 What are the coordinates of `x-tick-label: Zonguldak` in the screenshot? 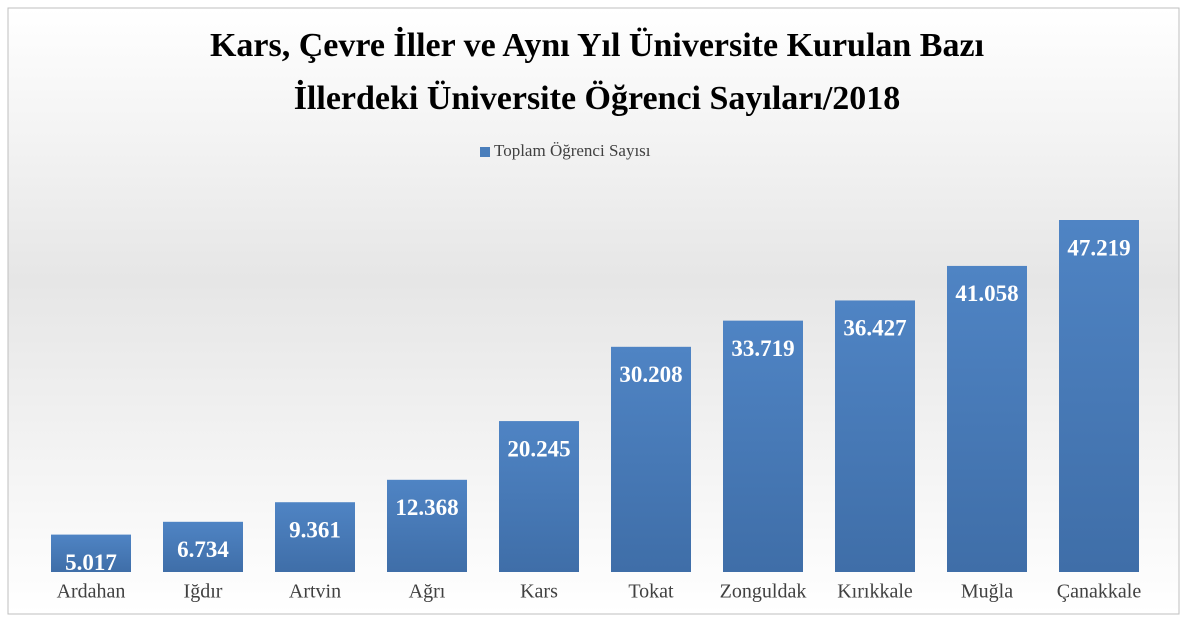 It's located at (763, 592).